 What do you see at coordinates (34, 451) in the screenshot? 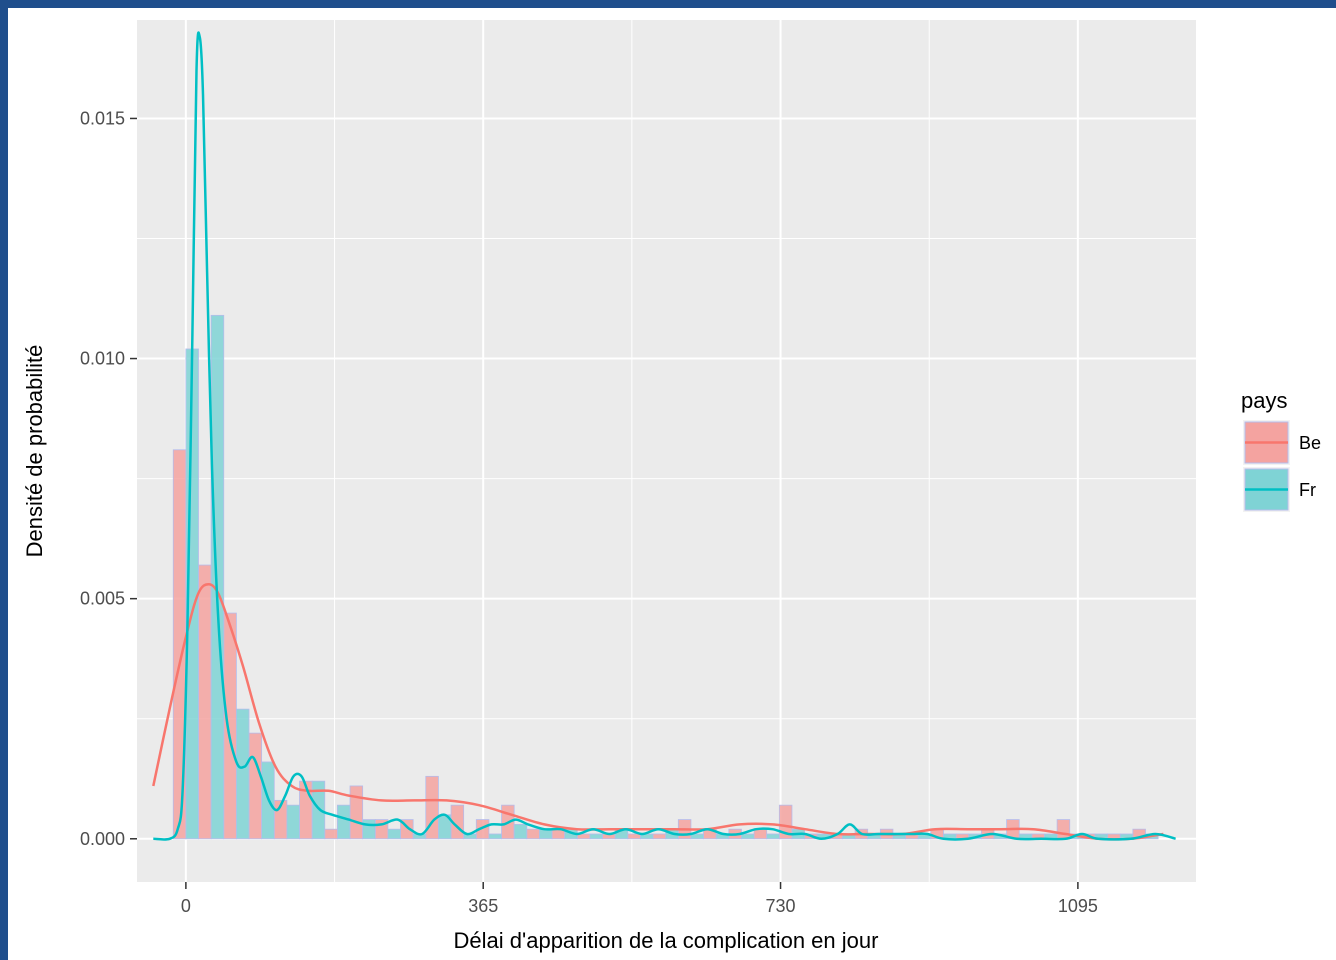
I see `y-axis-title: Densité de probabilité` at bounding box center [34, 451].